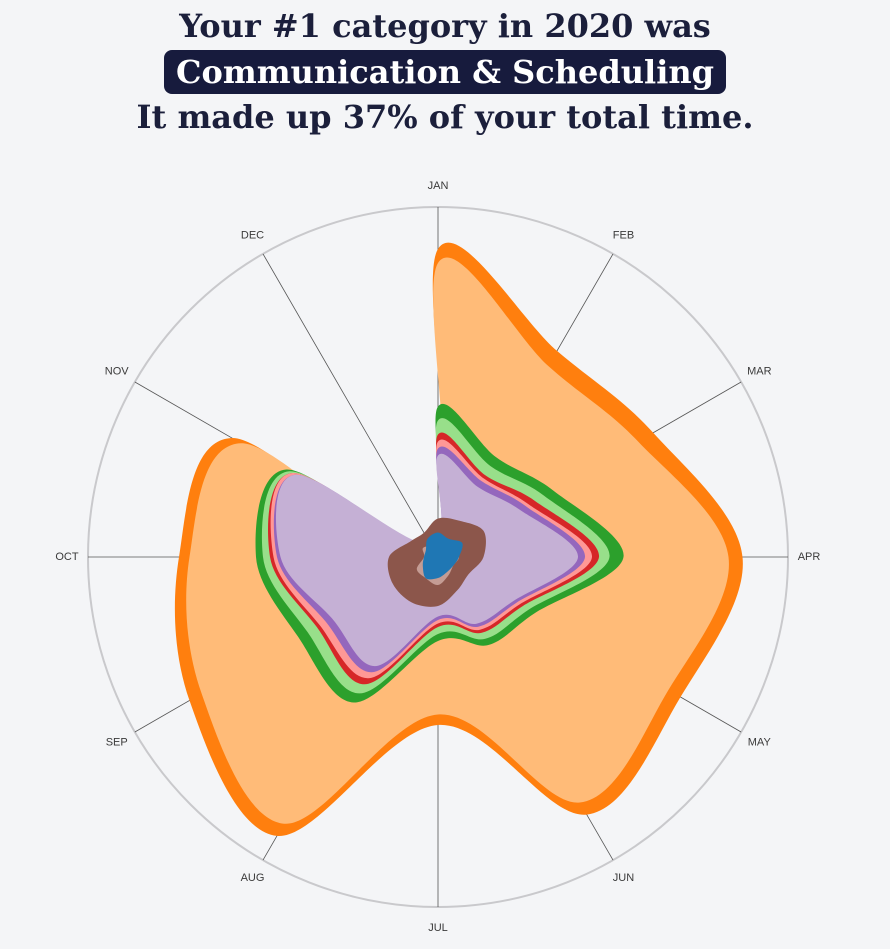 The width and height of the screenshot is (890, 949). I want to click on month-label-feb: FEB, so click(623, 236).